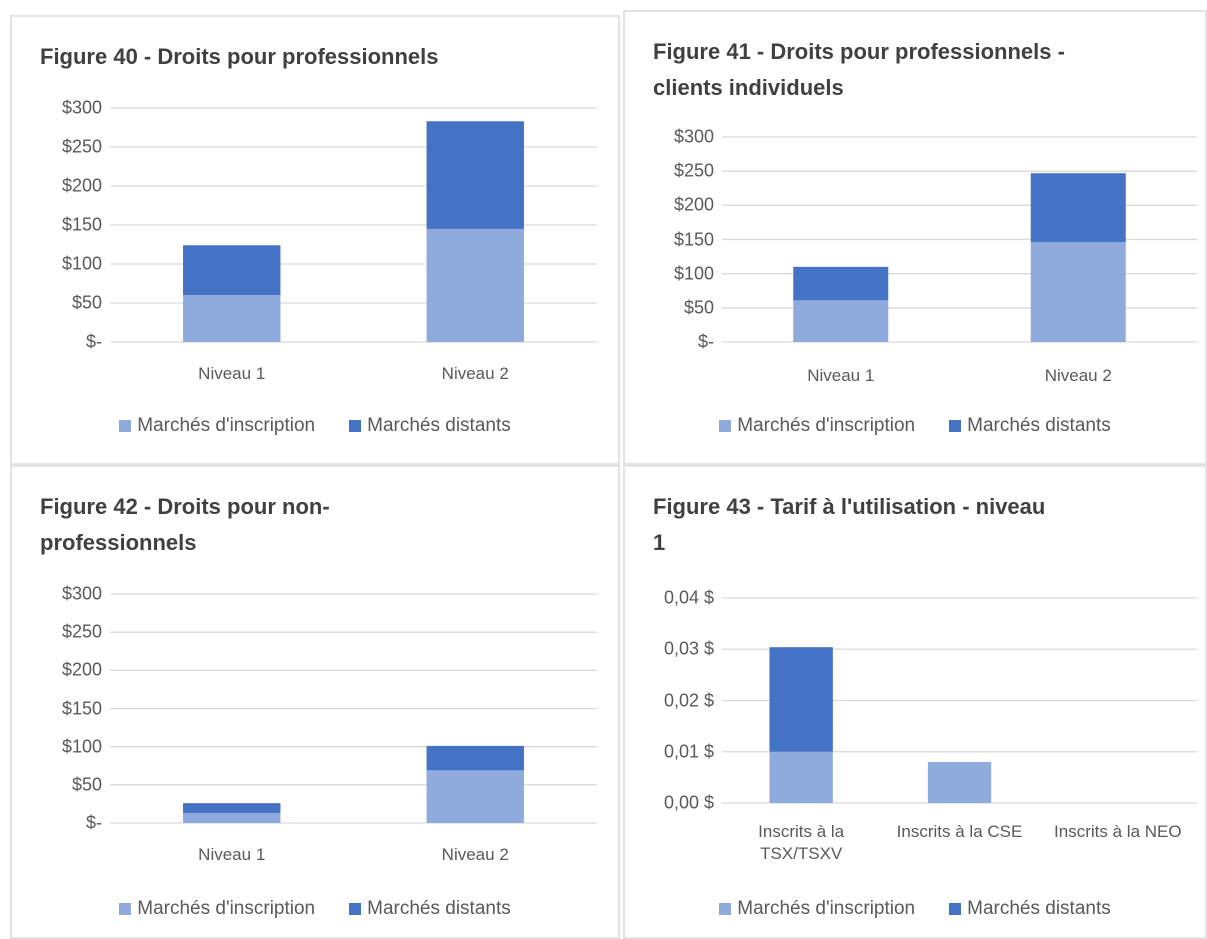  I want to click on x-tick-label: Inscrits à la TSX/TSXV, so click(801, 842).